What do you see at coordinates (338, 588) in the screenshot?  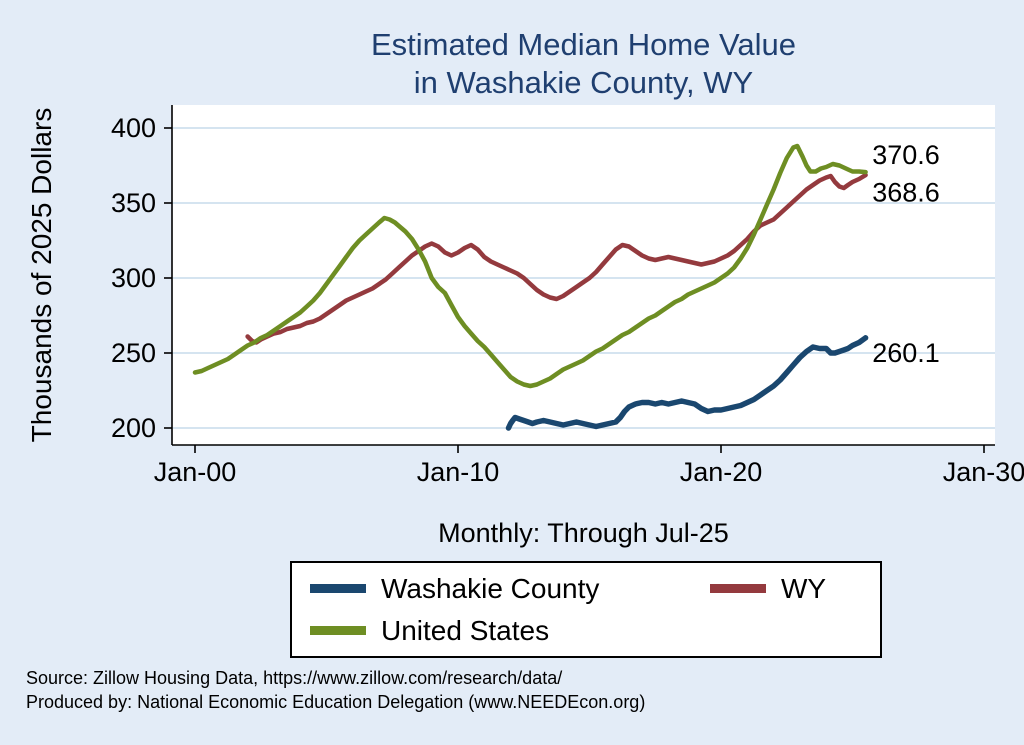 I see `legend-swatch-navy` at bounding box center [338, 588].